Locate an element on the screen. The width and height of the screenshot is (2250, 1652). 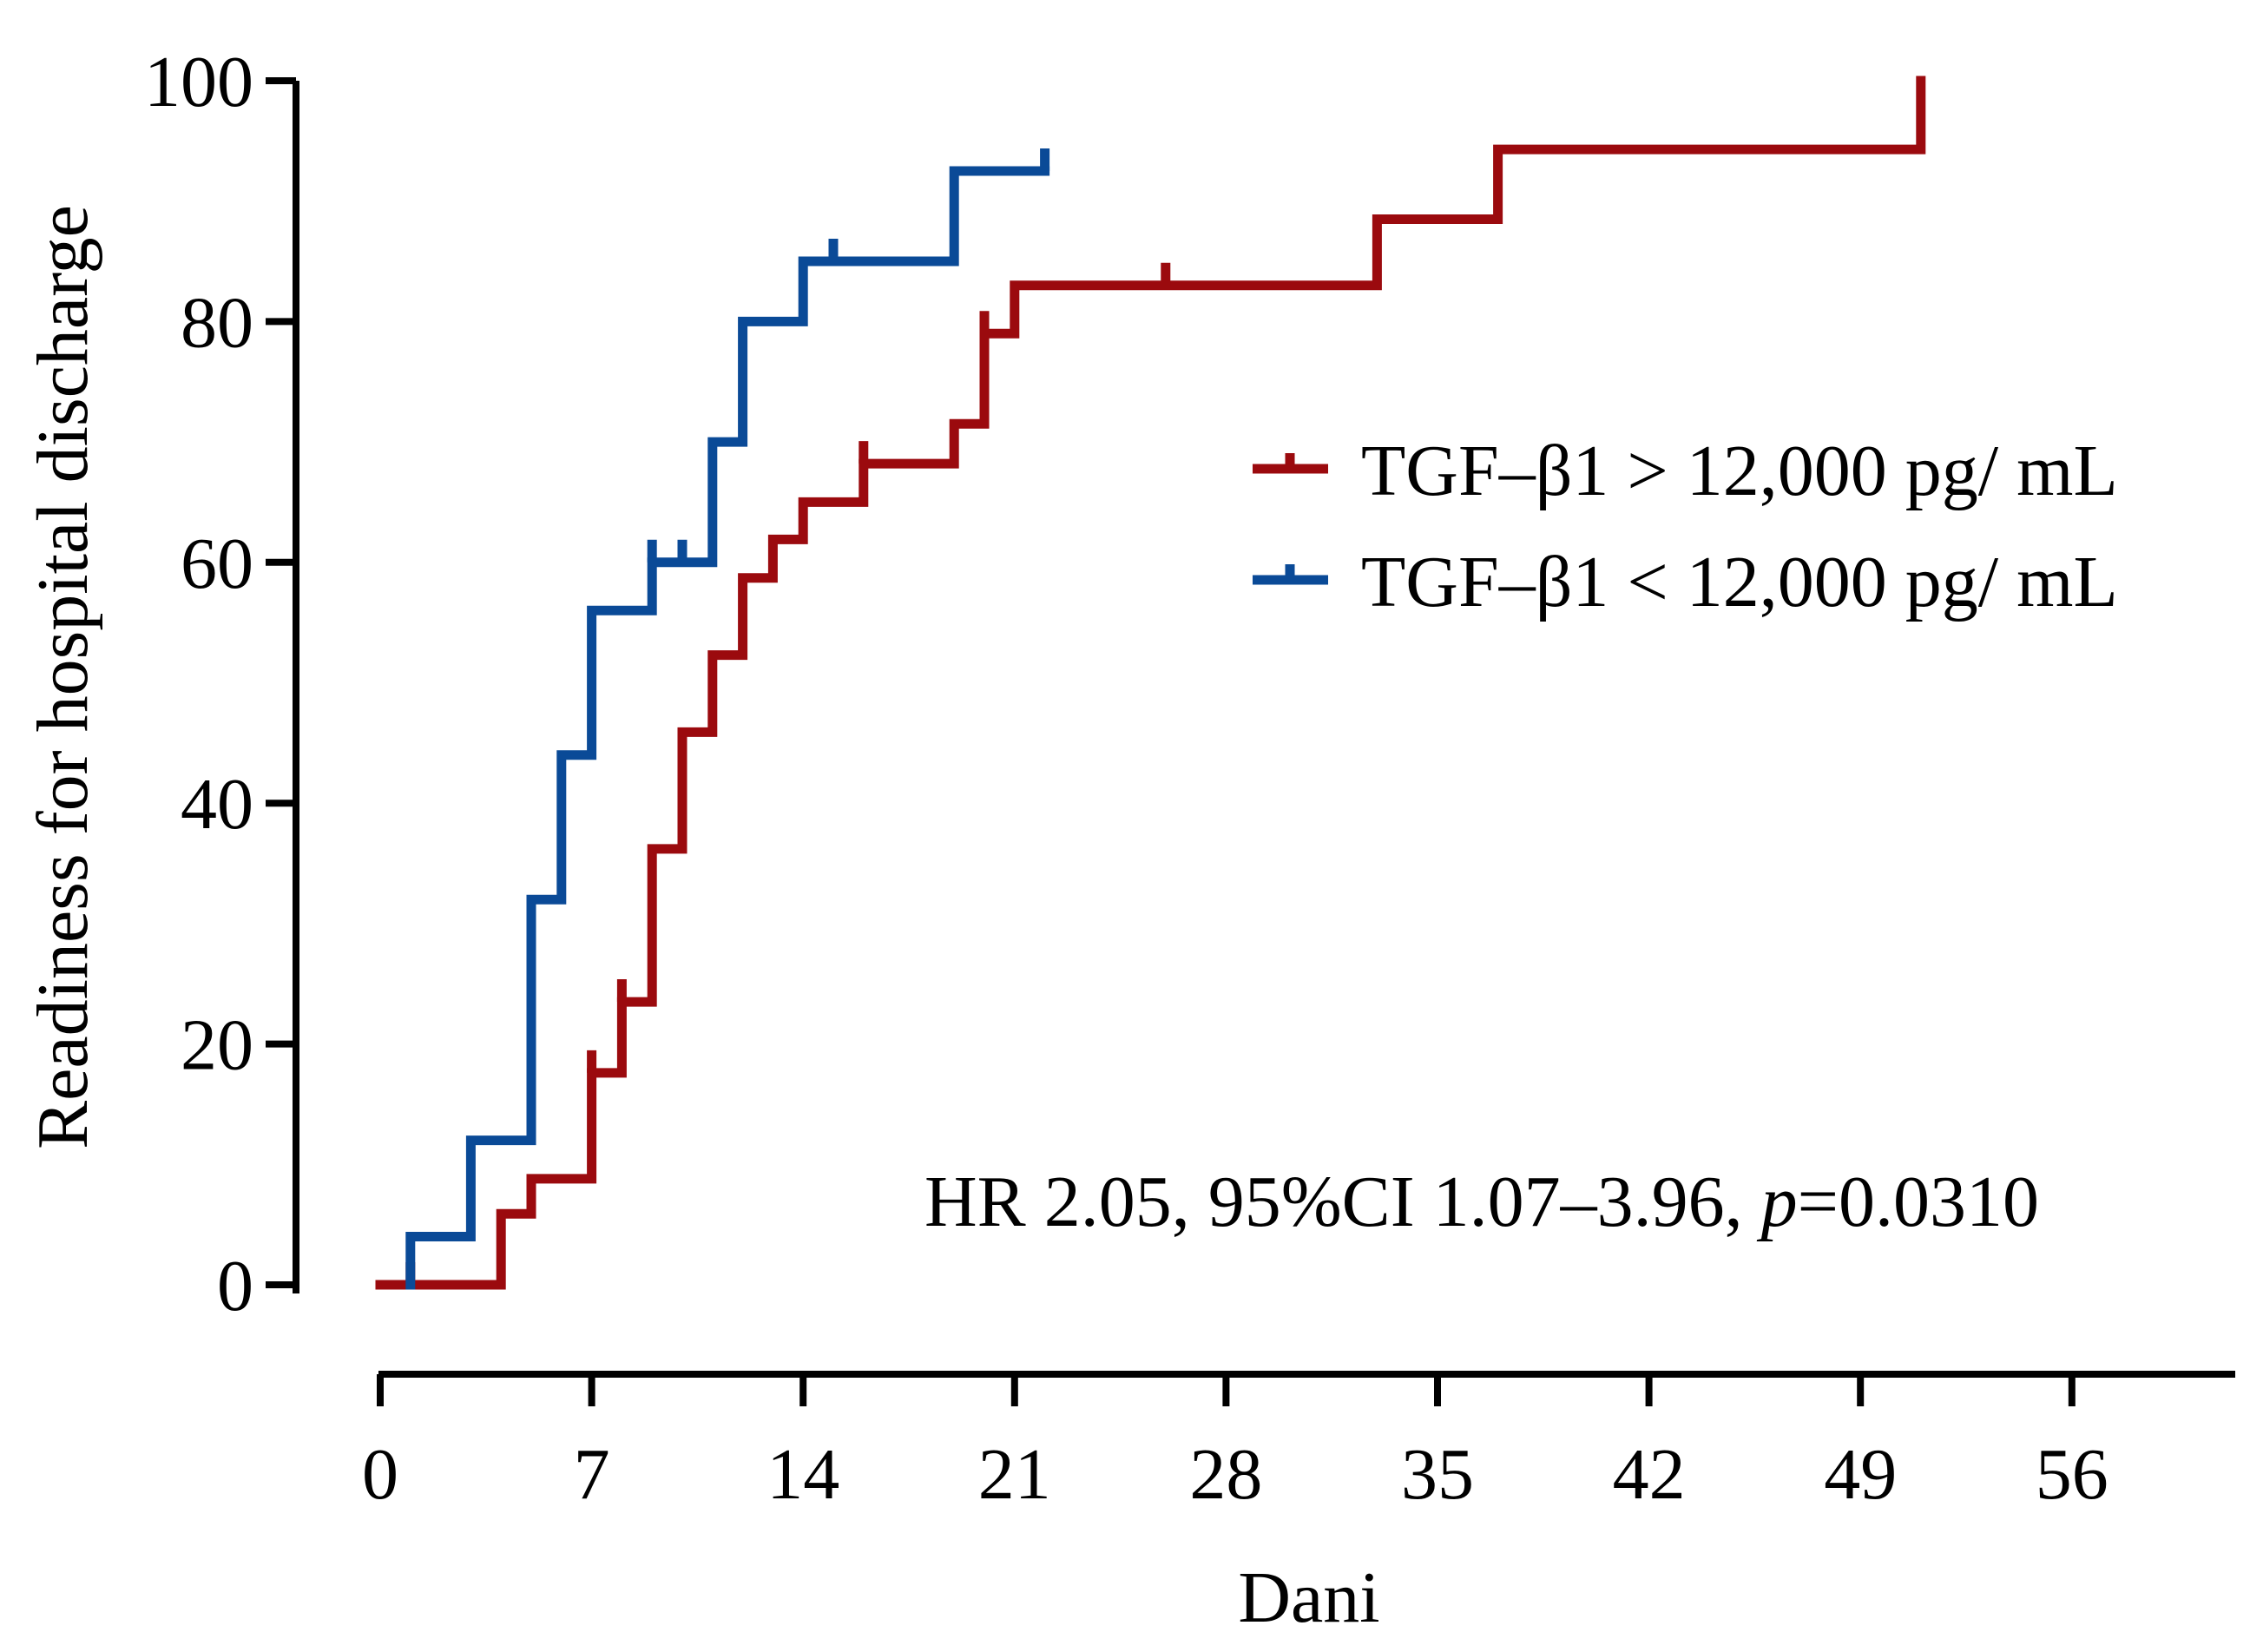
legend-entry-low: TGF–β1 < 12,000 pg/ mL is located at coordinates (1685, 582).